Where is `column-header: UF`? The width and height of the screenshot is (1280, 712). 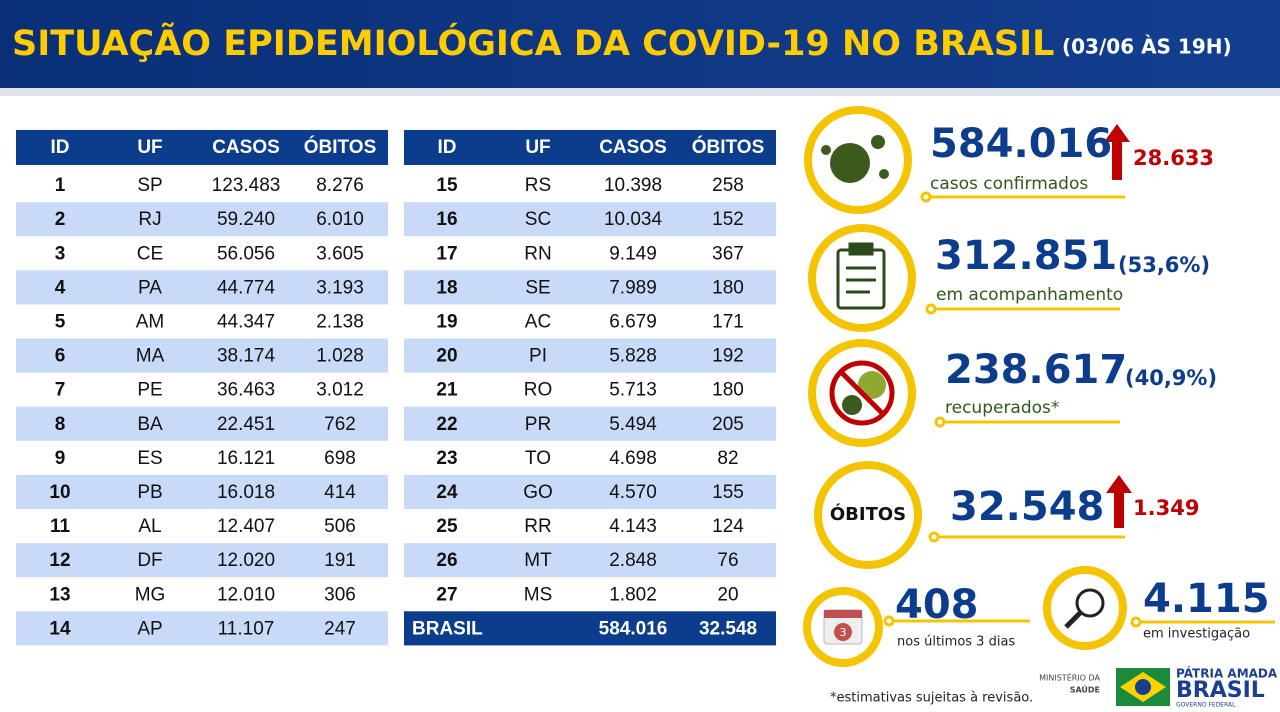
column-header: UF is located at coordinates (537, 147).